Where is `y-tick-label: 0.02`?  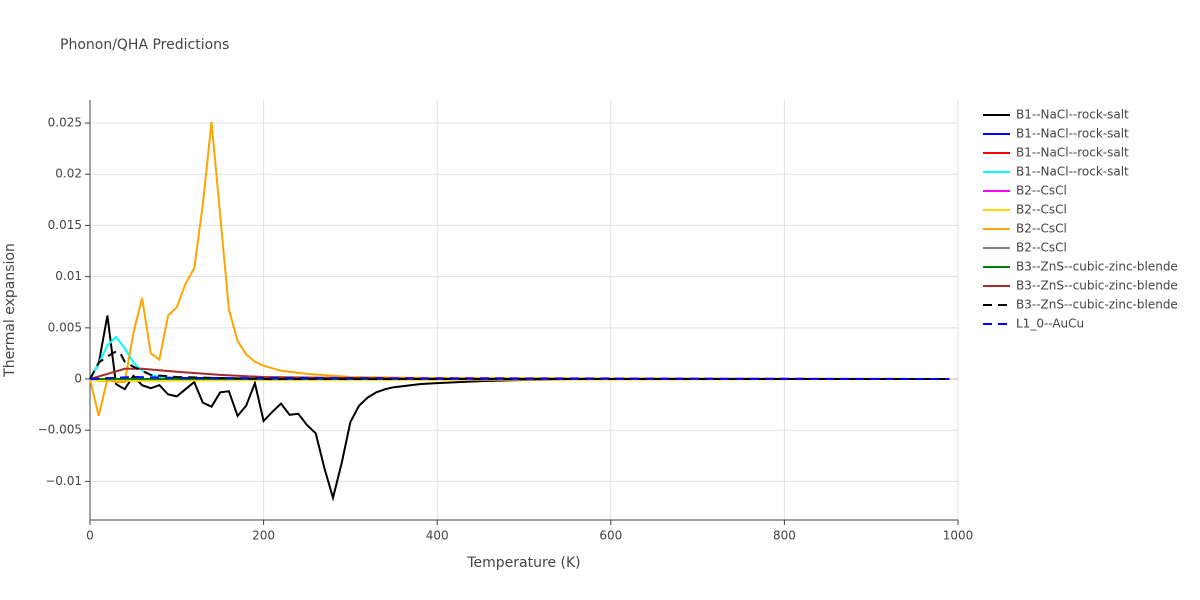
y-tick-label: 0.02 is located at coordinates (68, 174).